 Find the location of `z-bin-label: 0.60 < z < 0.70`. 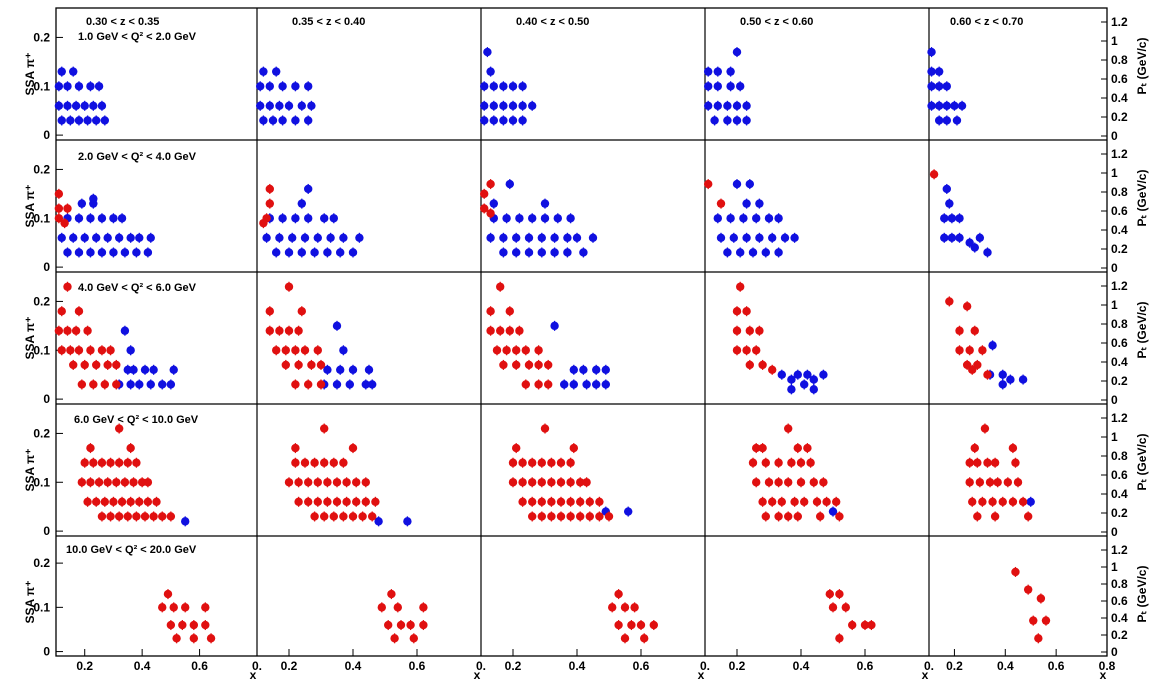

z-bin-label: 0.60 < z < 0.70 is located at coordinates (986, 22).